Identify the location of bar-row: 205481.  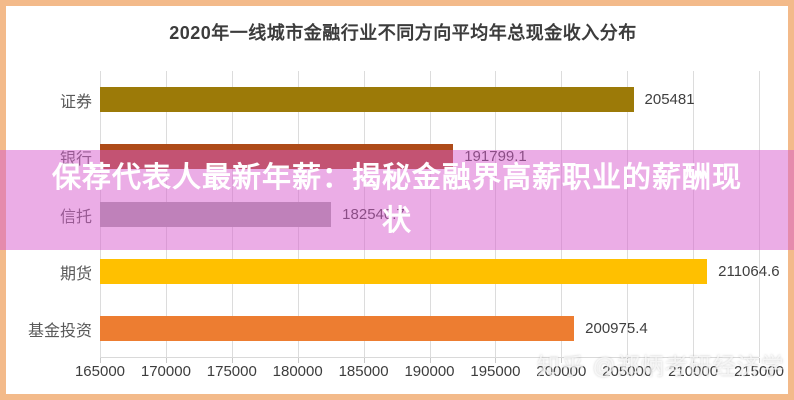
(429, 99).